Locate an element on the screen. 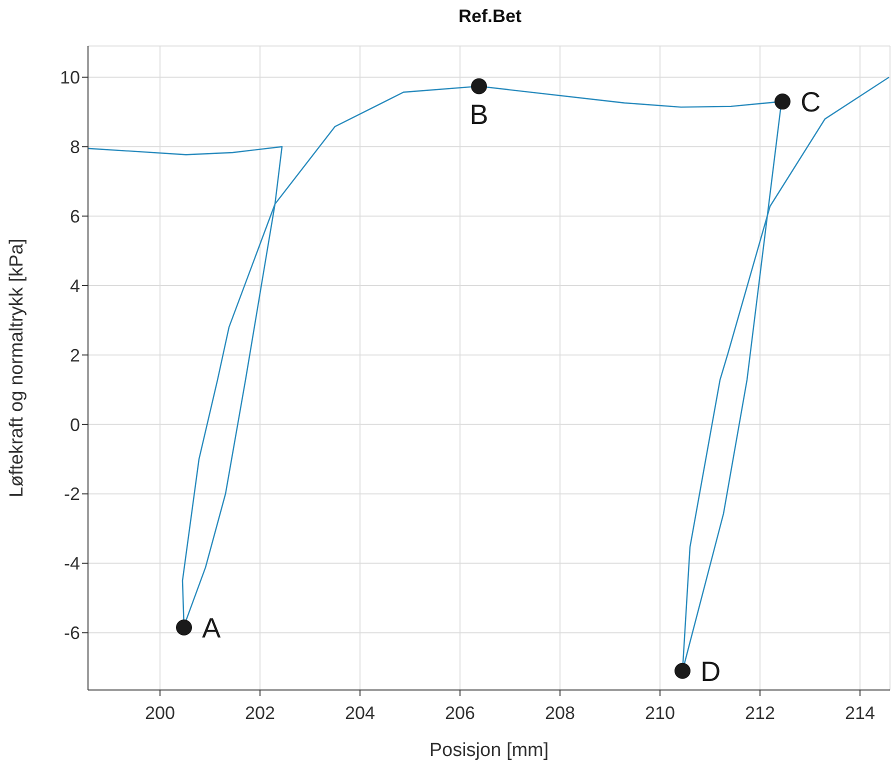  x-axis-title: Posisjon [mm] is located at coordinates (489, 750).